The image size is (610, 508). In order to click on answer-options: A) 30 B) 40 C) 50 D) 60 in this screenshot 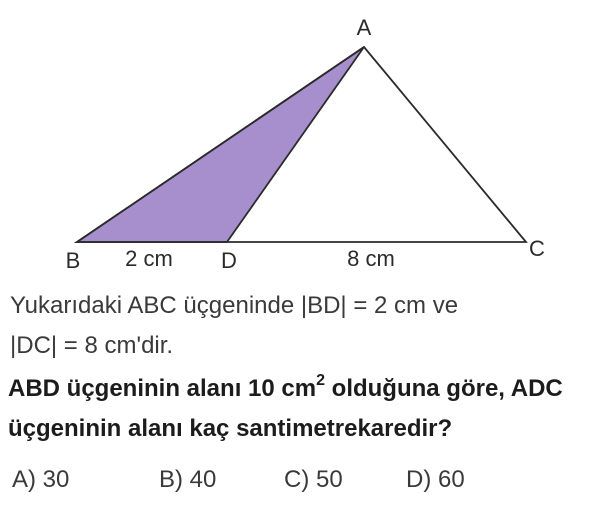, I will do `click(308, 481)`.